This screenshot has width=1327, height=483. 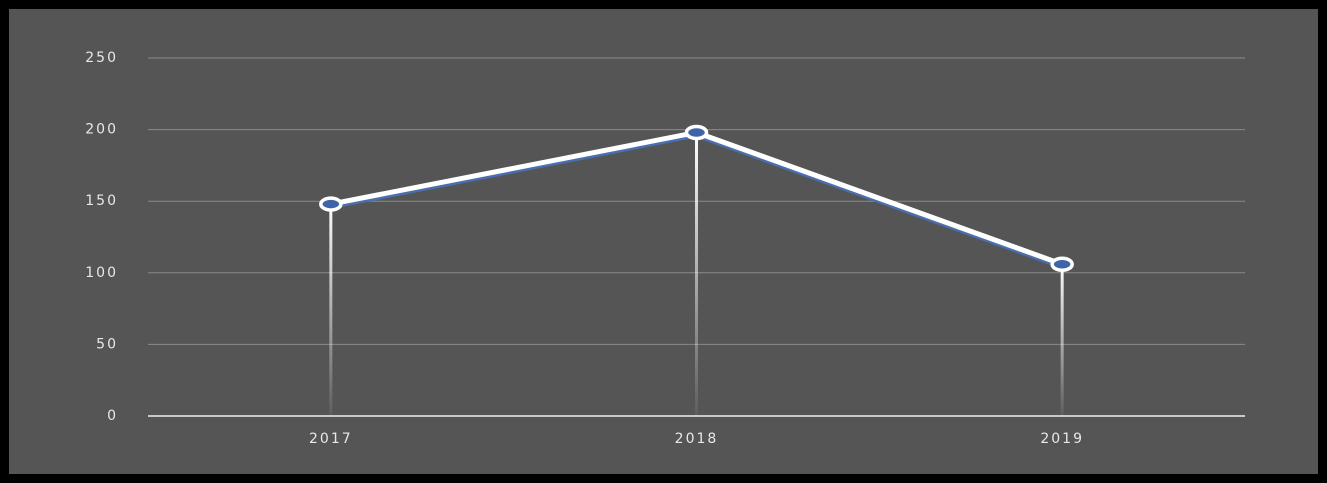 What do you see at coordinates (331, 439) in the screenshot?
I see `x-tick-label: 2017` at bounding box center [331, 439].